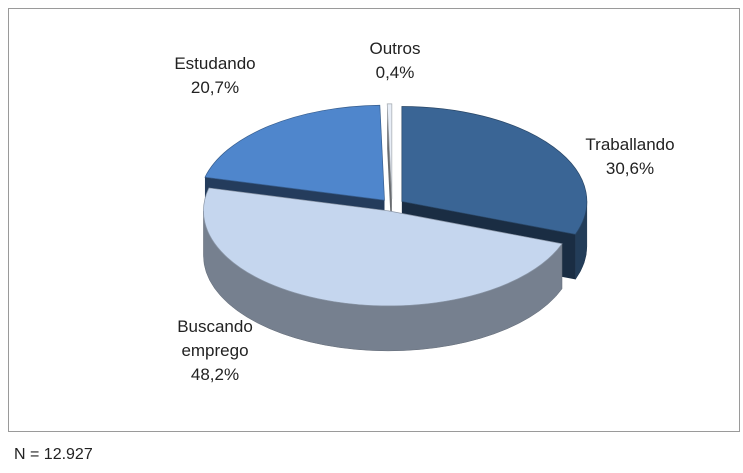  Describe the element at coordinates (215, 63) in the screenshot. I see `slice-label: Estudando` at that location.